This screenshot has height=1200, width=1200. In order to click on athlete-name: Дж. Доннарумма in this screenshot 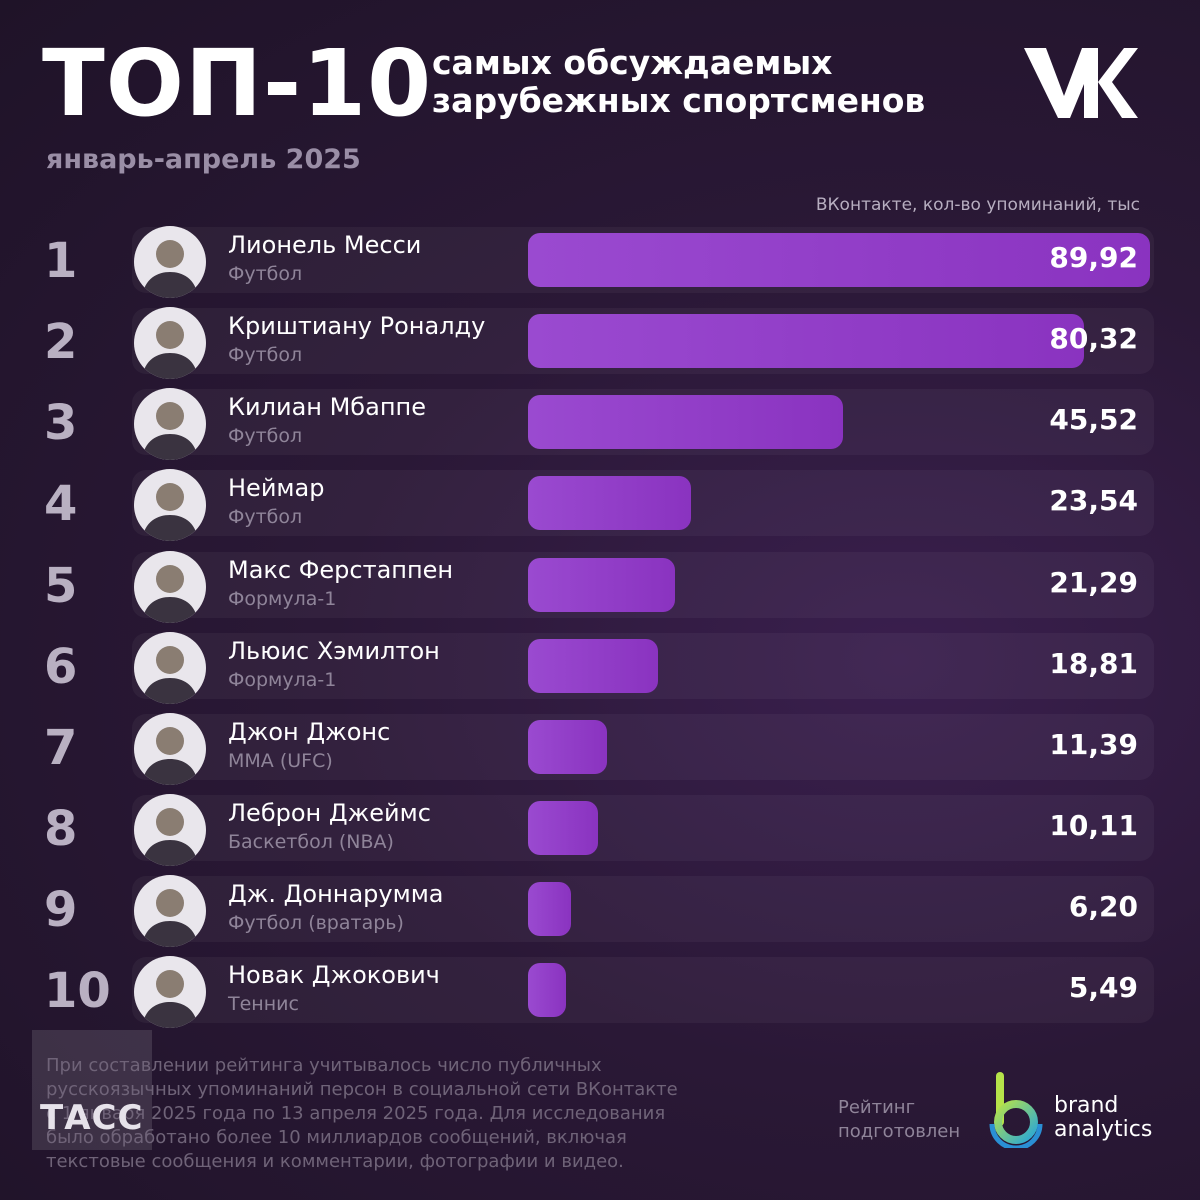, I will do `click(336, 894)`.